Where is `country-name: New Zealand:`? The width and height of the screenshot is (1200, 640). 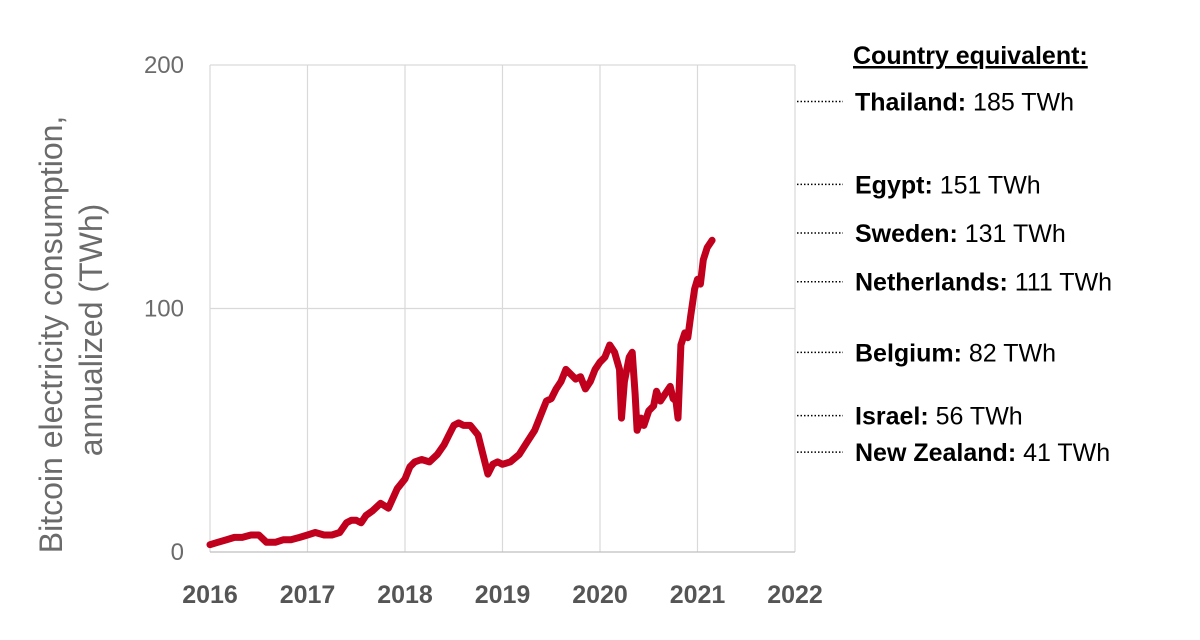
country-name: New Zealand: is located at coordinates (935, 453).